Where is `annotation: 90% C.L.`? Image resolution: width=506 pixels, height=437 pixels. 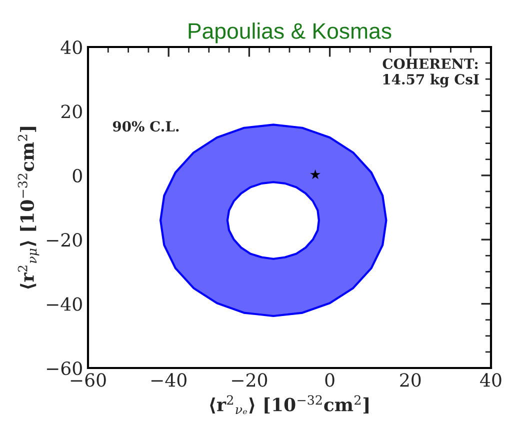
annotation: 90% C.L. is located at coordinates (145, 126).